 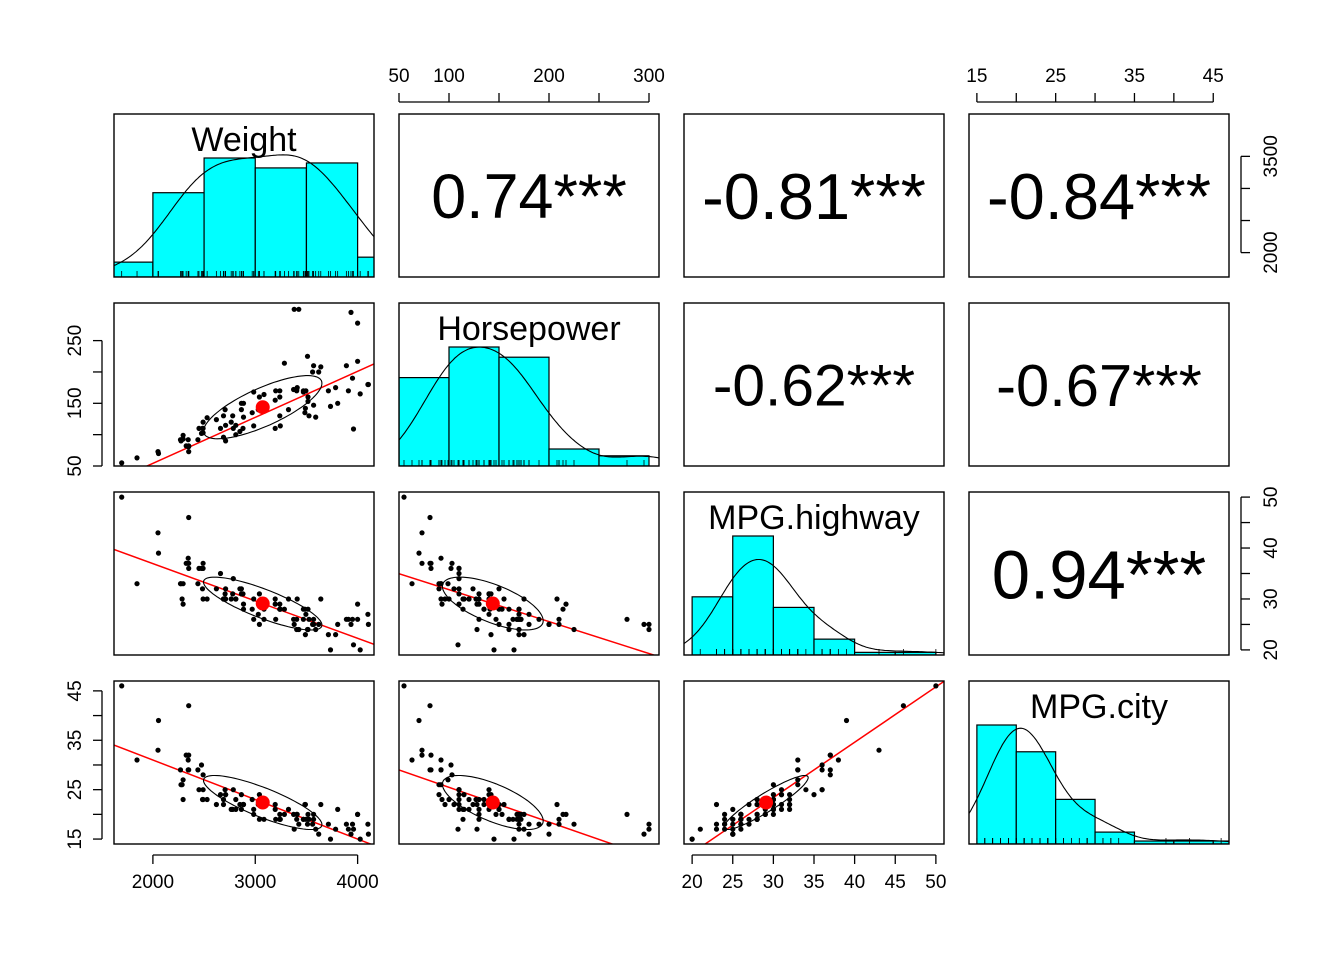 What do you see at coordinates (773, 882) in the screenshot?
I see `tick-label-bottom-mpg-highway: 30` at bounding box center [773, 882].